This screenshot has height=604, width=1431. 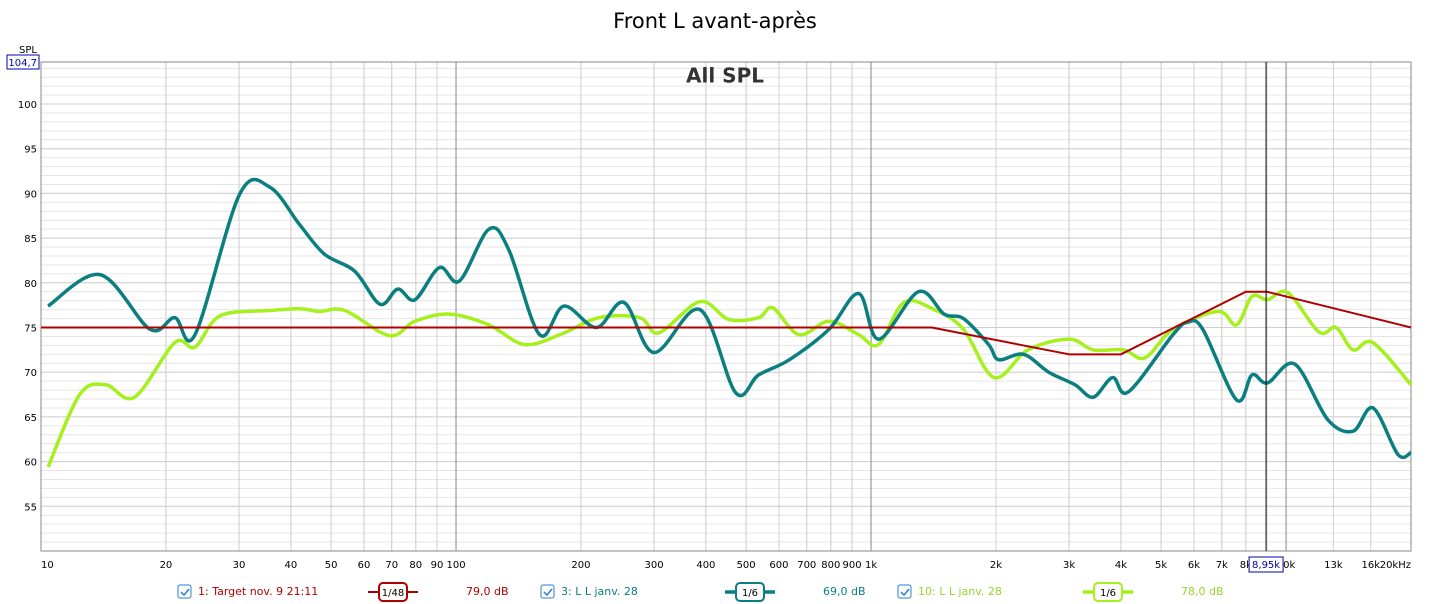 What do you see at coordinates (30, 329) in the screenshot?
I see `y-tick-label: 75` at bounding box center [30, 329].